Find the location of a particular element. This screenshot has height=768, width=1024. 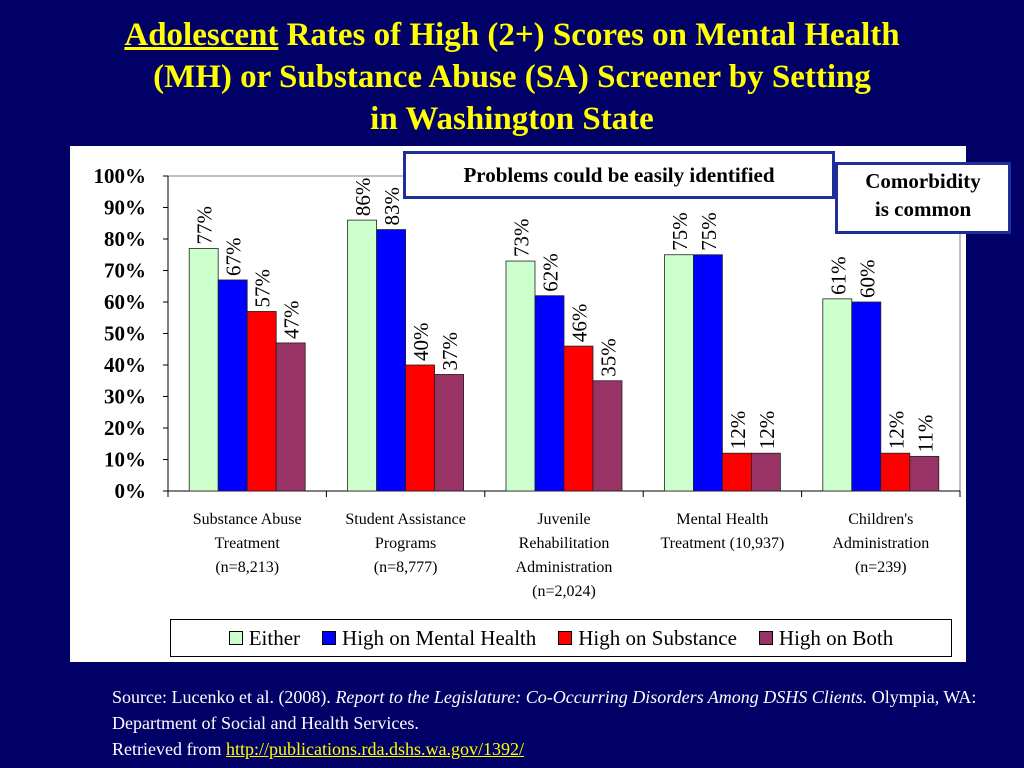

category-label: Programs is located at coordinates (405, 543).